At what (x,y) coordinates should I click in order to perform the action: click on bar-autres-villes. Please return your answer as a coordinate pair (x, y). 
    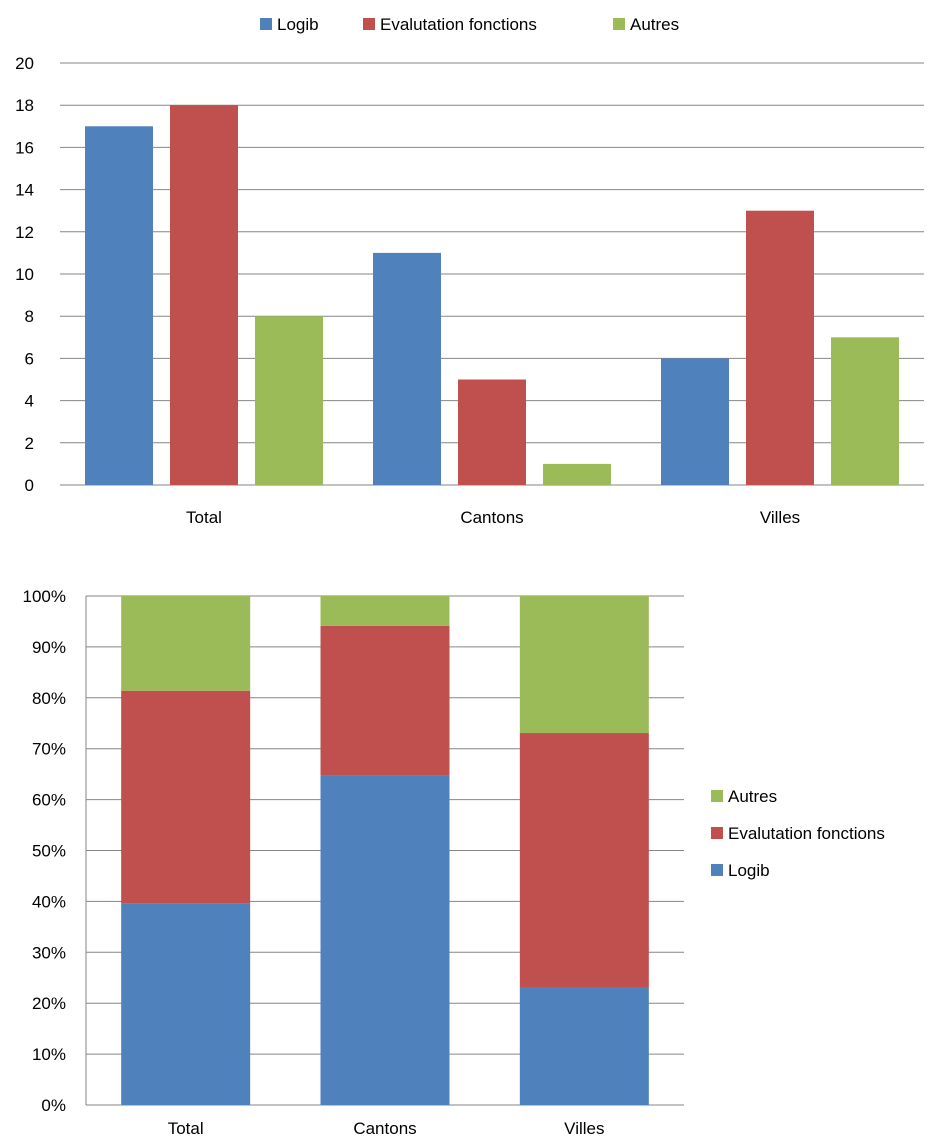
    Looking at the image, I should click on (865, 411).